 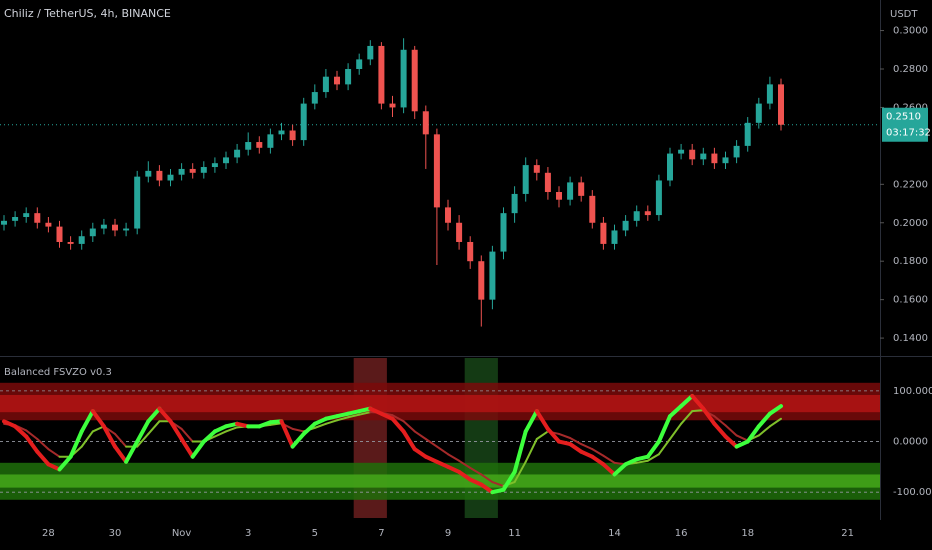 I want to click on indicator-title: Balanced FSVZO v0.3, so click(x=58, y=372).